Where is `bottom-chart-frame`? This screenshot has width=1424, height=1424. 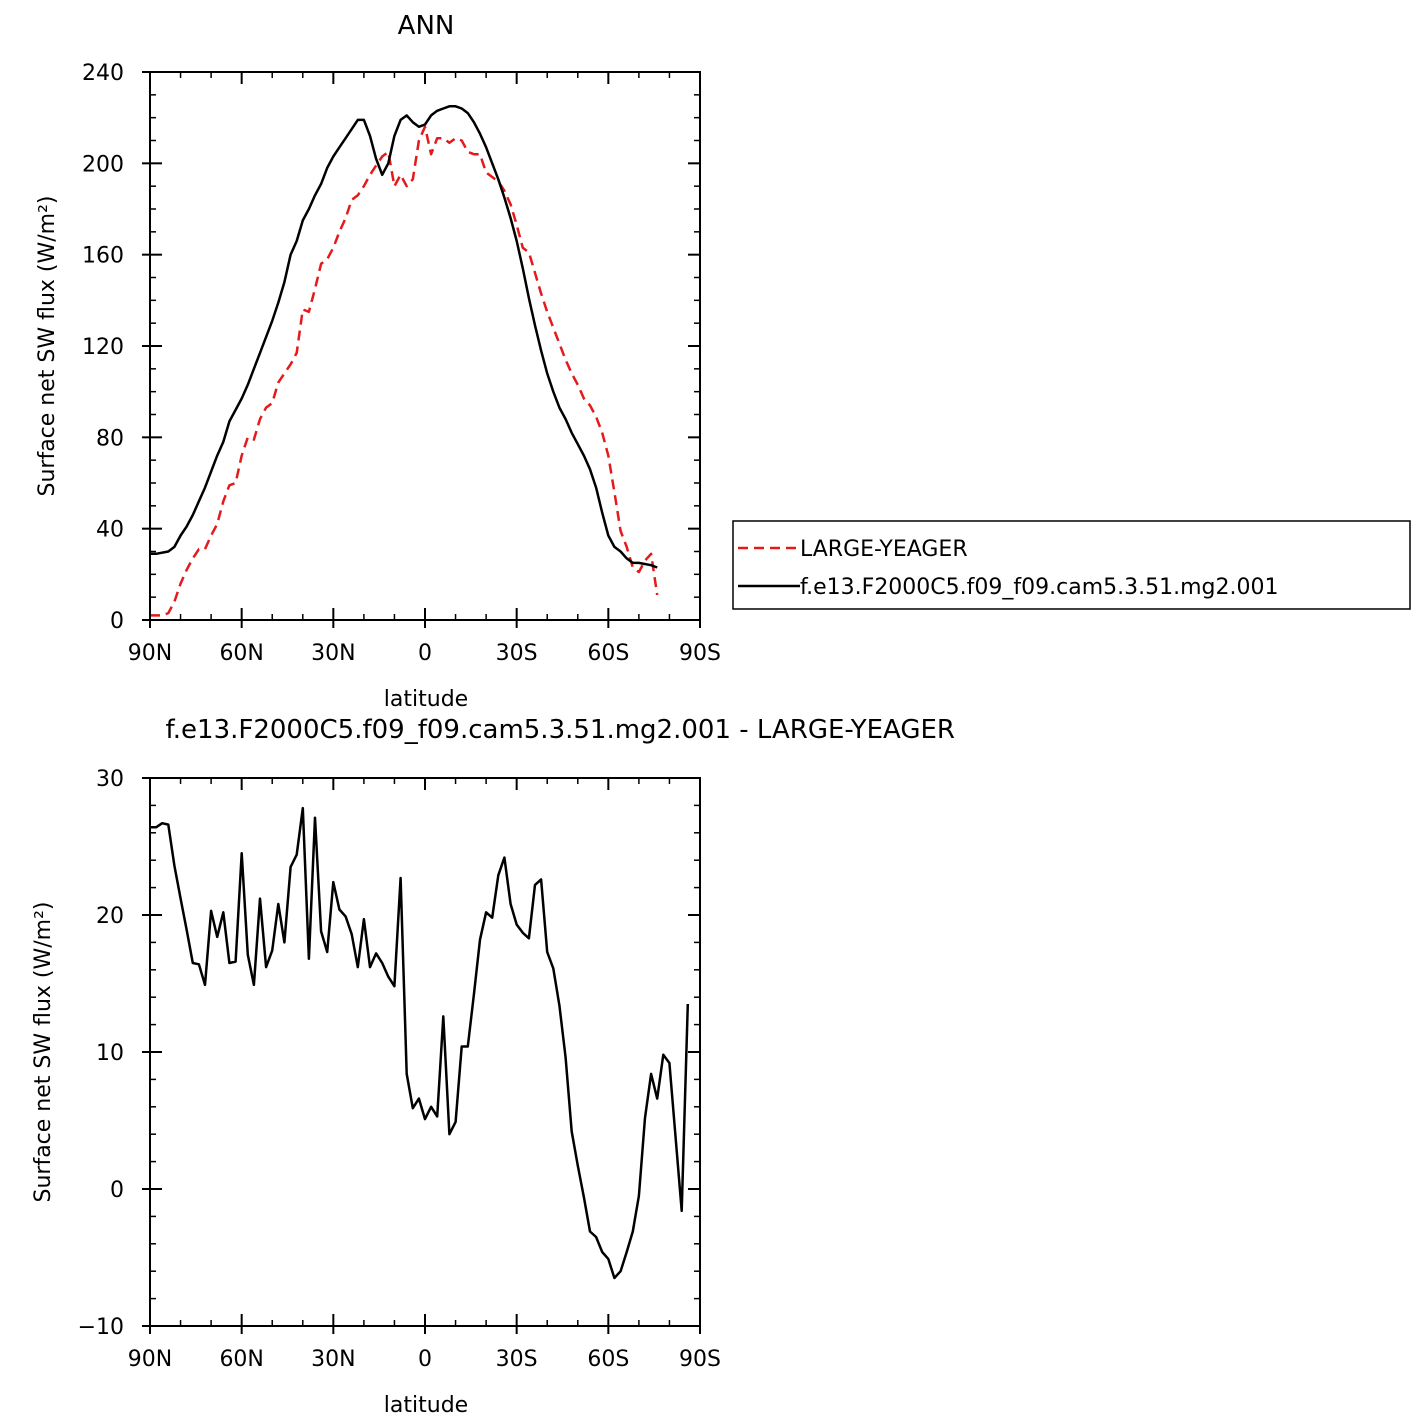
bottom-chart-frame is located at coordinates (425, 1052).